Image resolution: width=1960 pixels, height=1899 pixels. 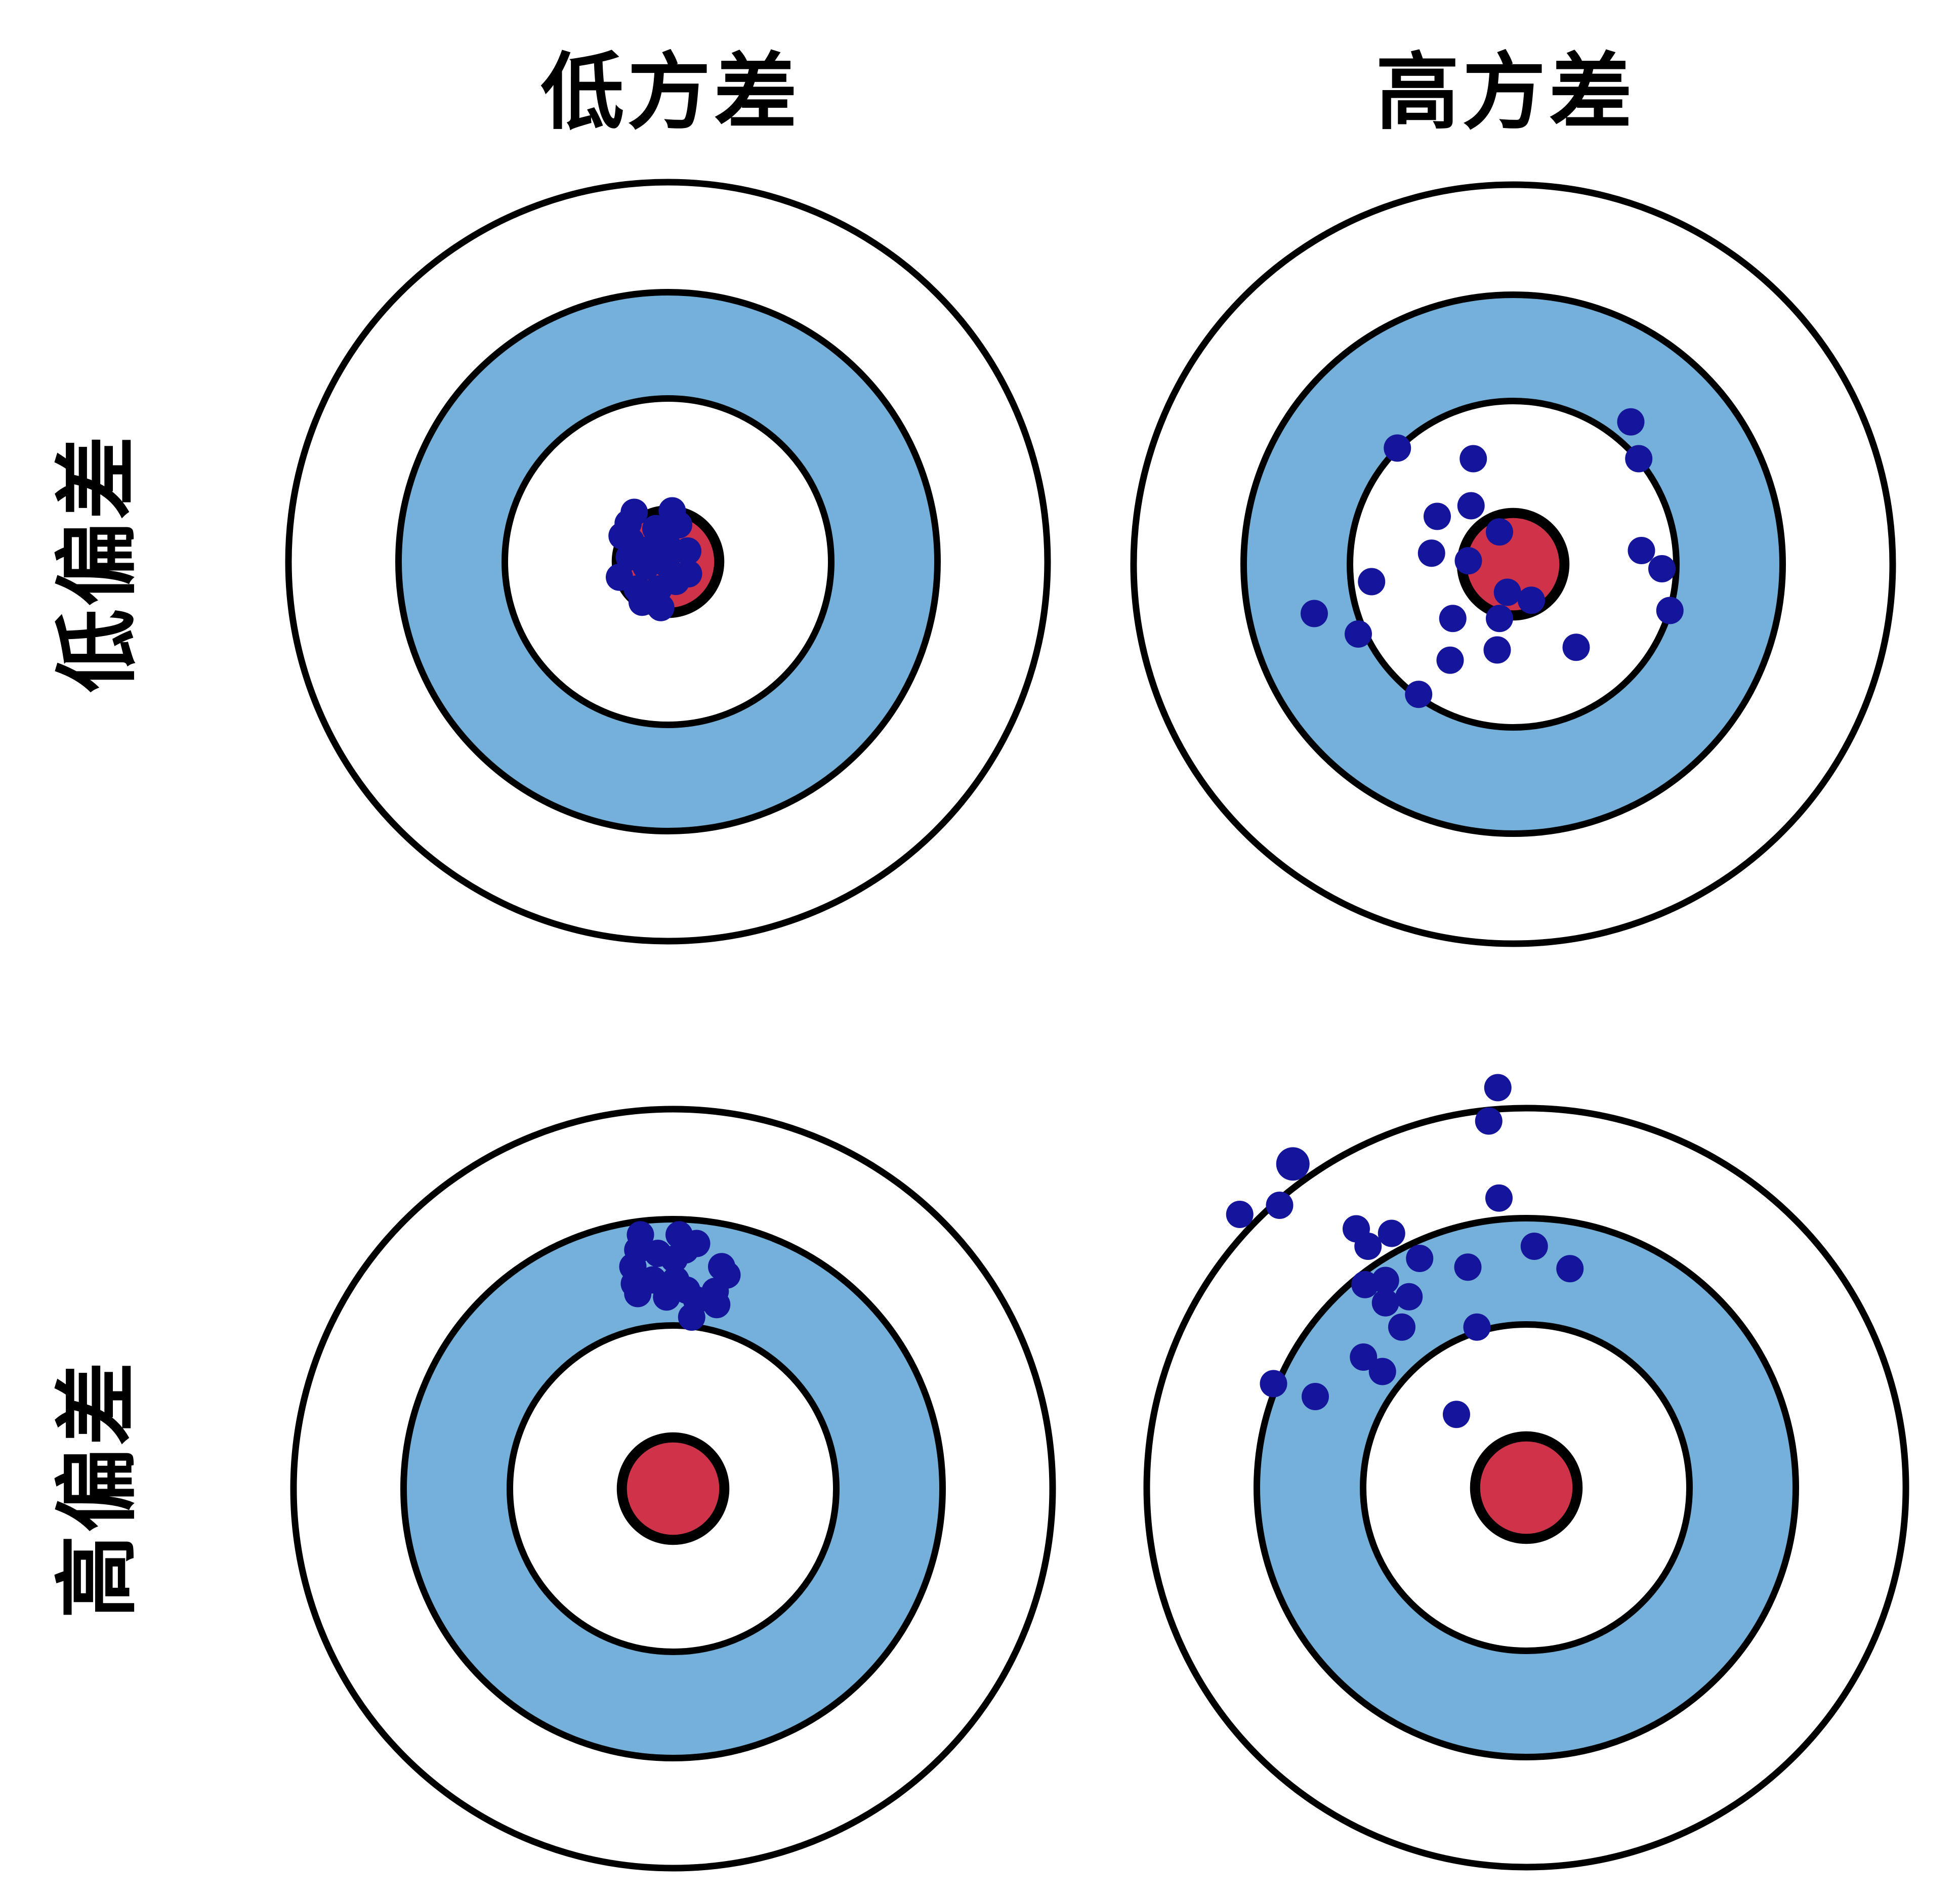 What do you see at coordinates (98, 1489) in the screenshot?
I see `row-label-high-bias: 高偏差` at bounding box center [98, 1489].